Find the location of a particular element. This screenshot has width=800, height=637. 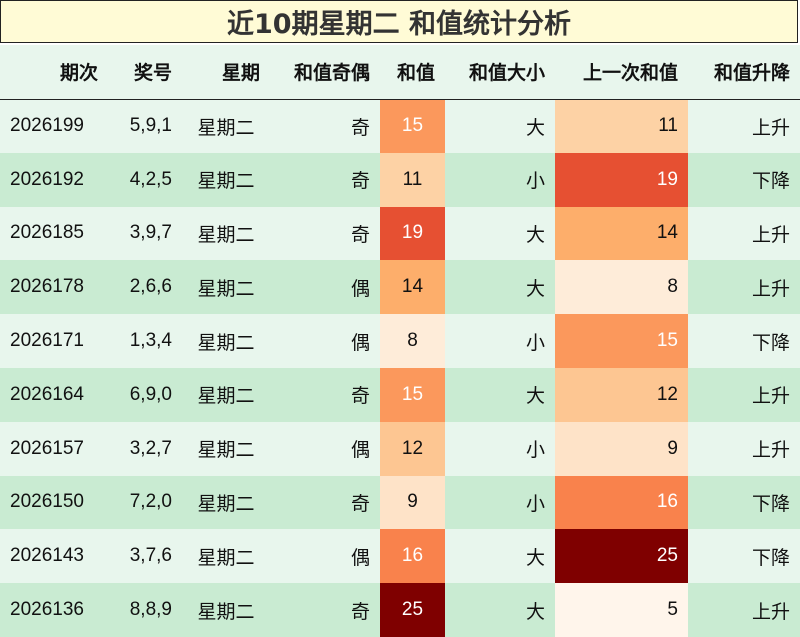

table-row: 2026157 3,2,7 星期二 偶 12 小 9 上升 is located at coordinates (400, 448).